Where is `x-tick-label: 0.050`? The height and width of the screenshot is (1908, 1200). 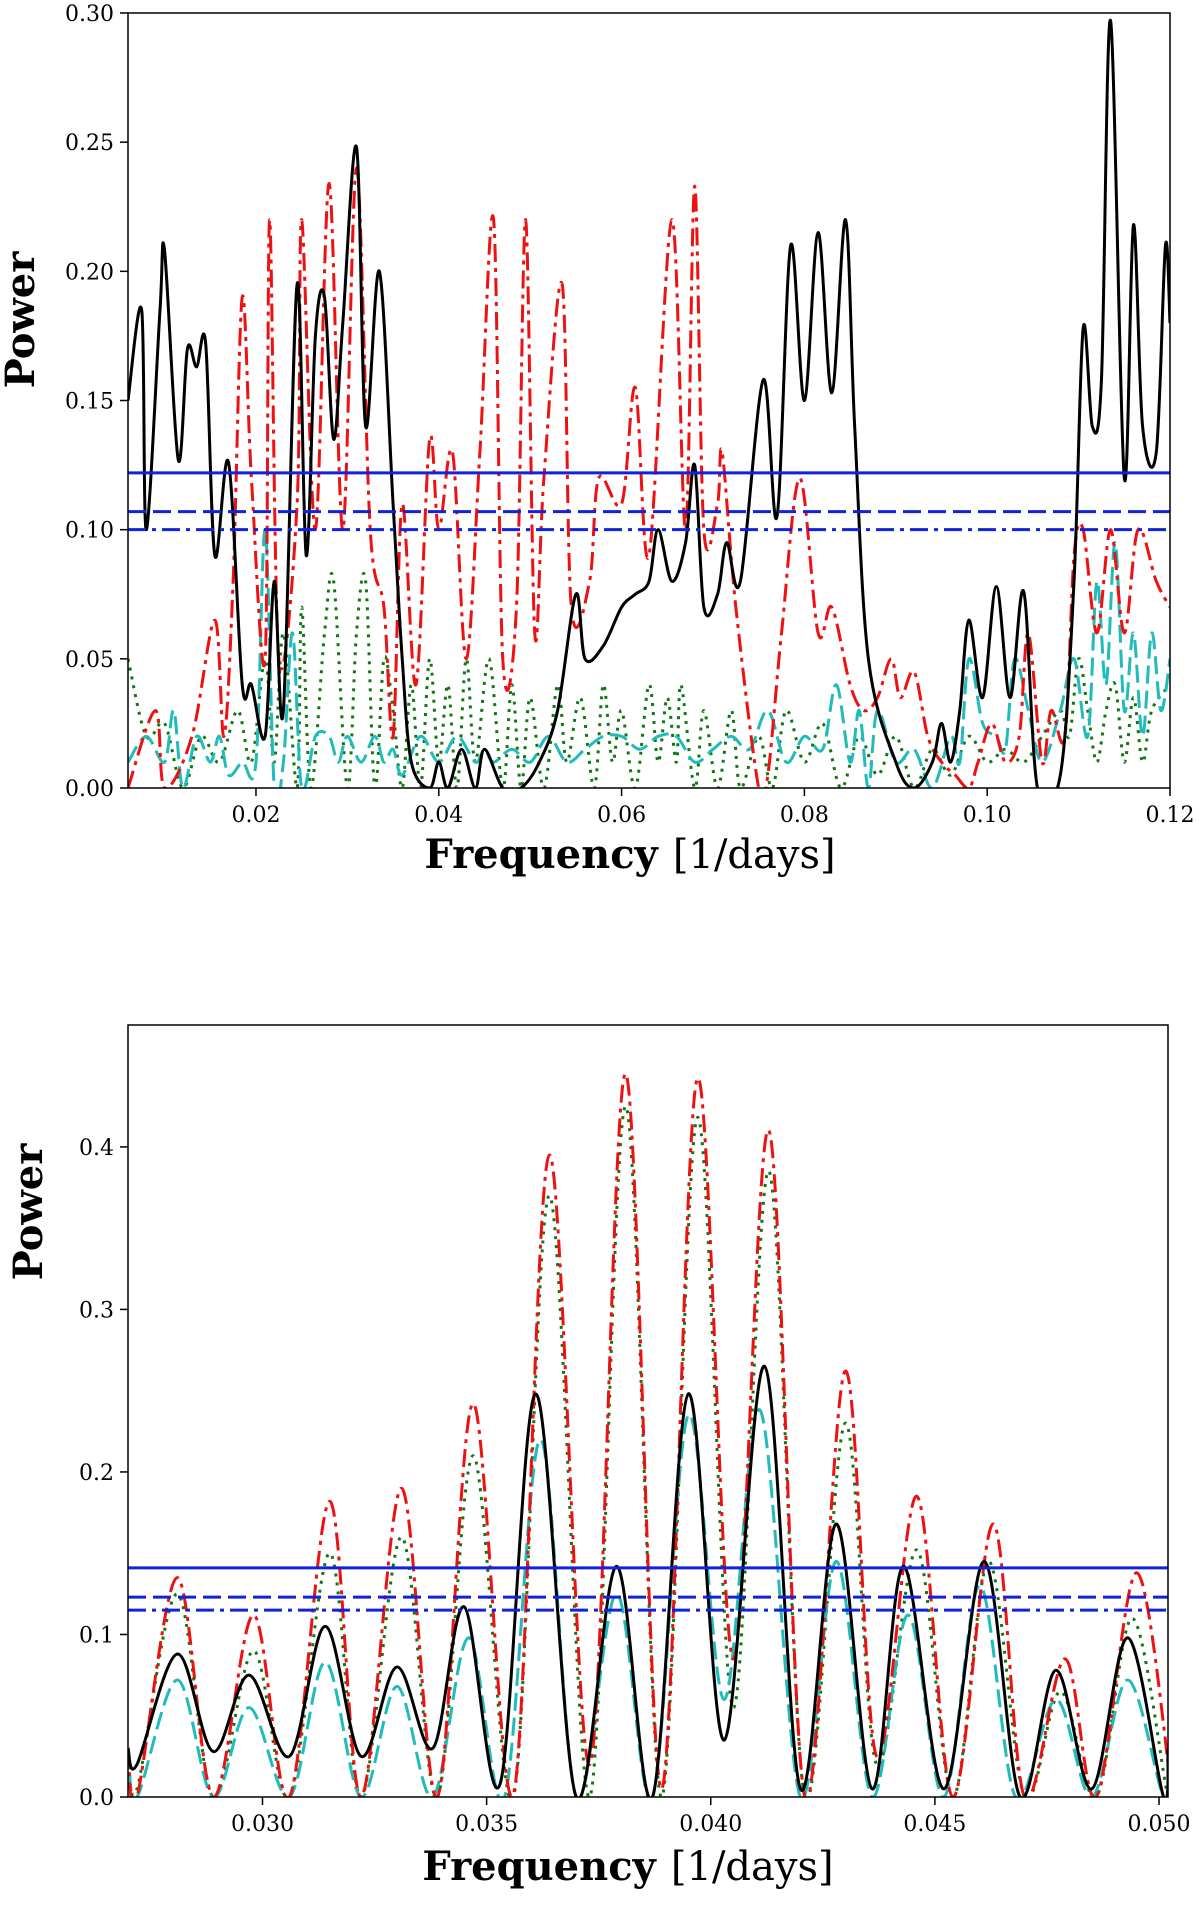
x-tick-label: 0.050 is located at coordinates (1159, 1824).